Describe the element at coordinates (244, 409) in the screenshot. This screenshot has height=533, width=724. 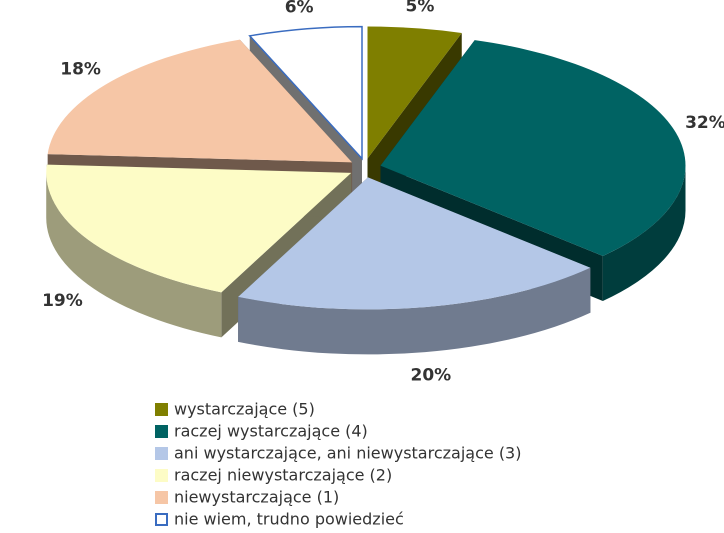
I see `legend-label: wystarczające (5)` at that location.